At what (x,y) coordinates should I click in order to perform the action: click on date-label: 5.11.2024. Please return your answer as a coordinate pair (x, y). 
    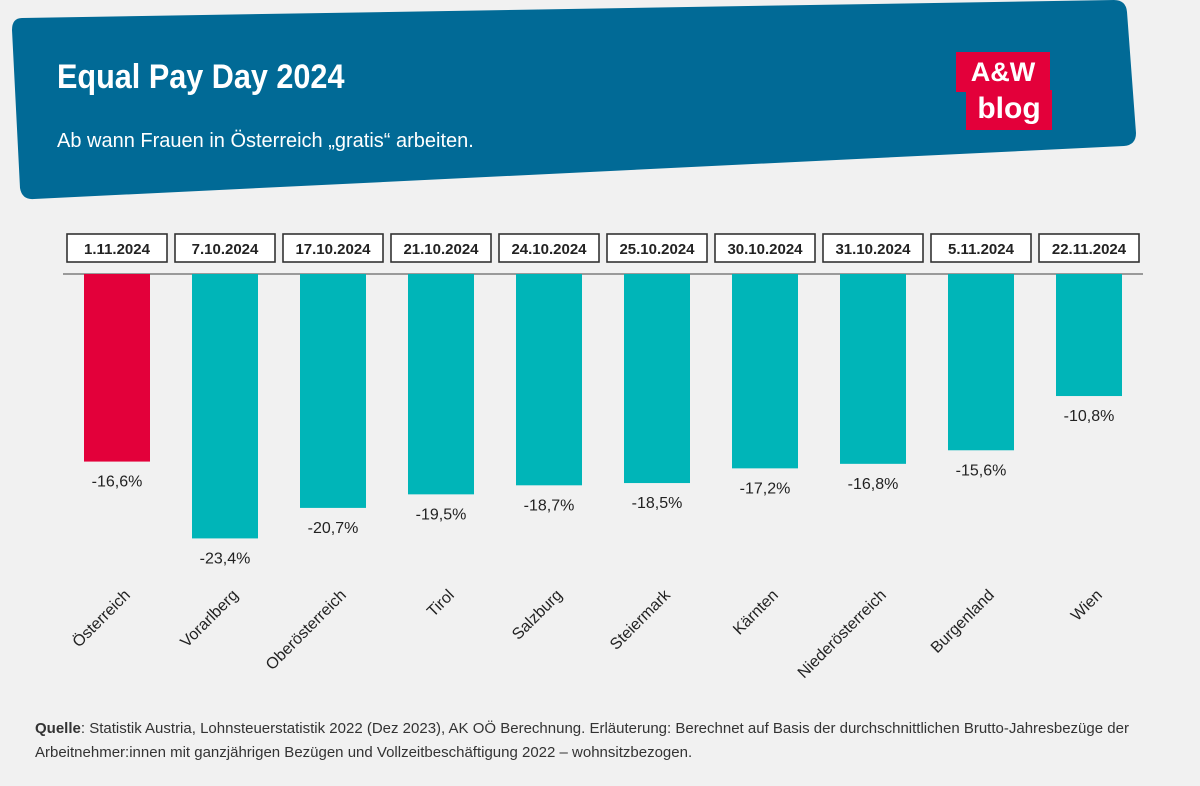
    Looking at the image, I should click on (981, 249).